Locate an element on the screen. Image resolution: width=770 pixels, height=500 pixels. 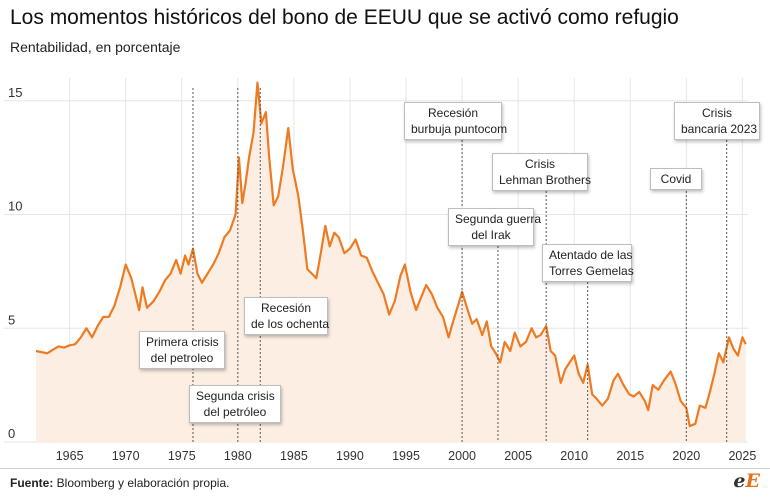
source-label: Fuente: is located at coordinates (32, 483).